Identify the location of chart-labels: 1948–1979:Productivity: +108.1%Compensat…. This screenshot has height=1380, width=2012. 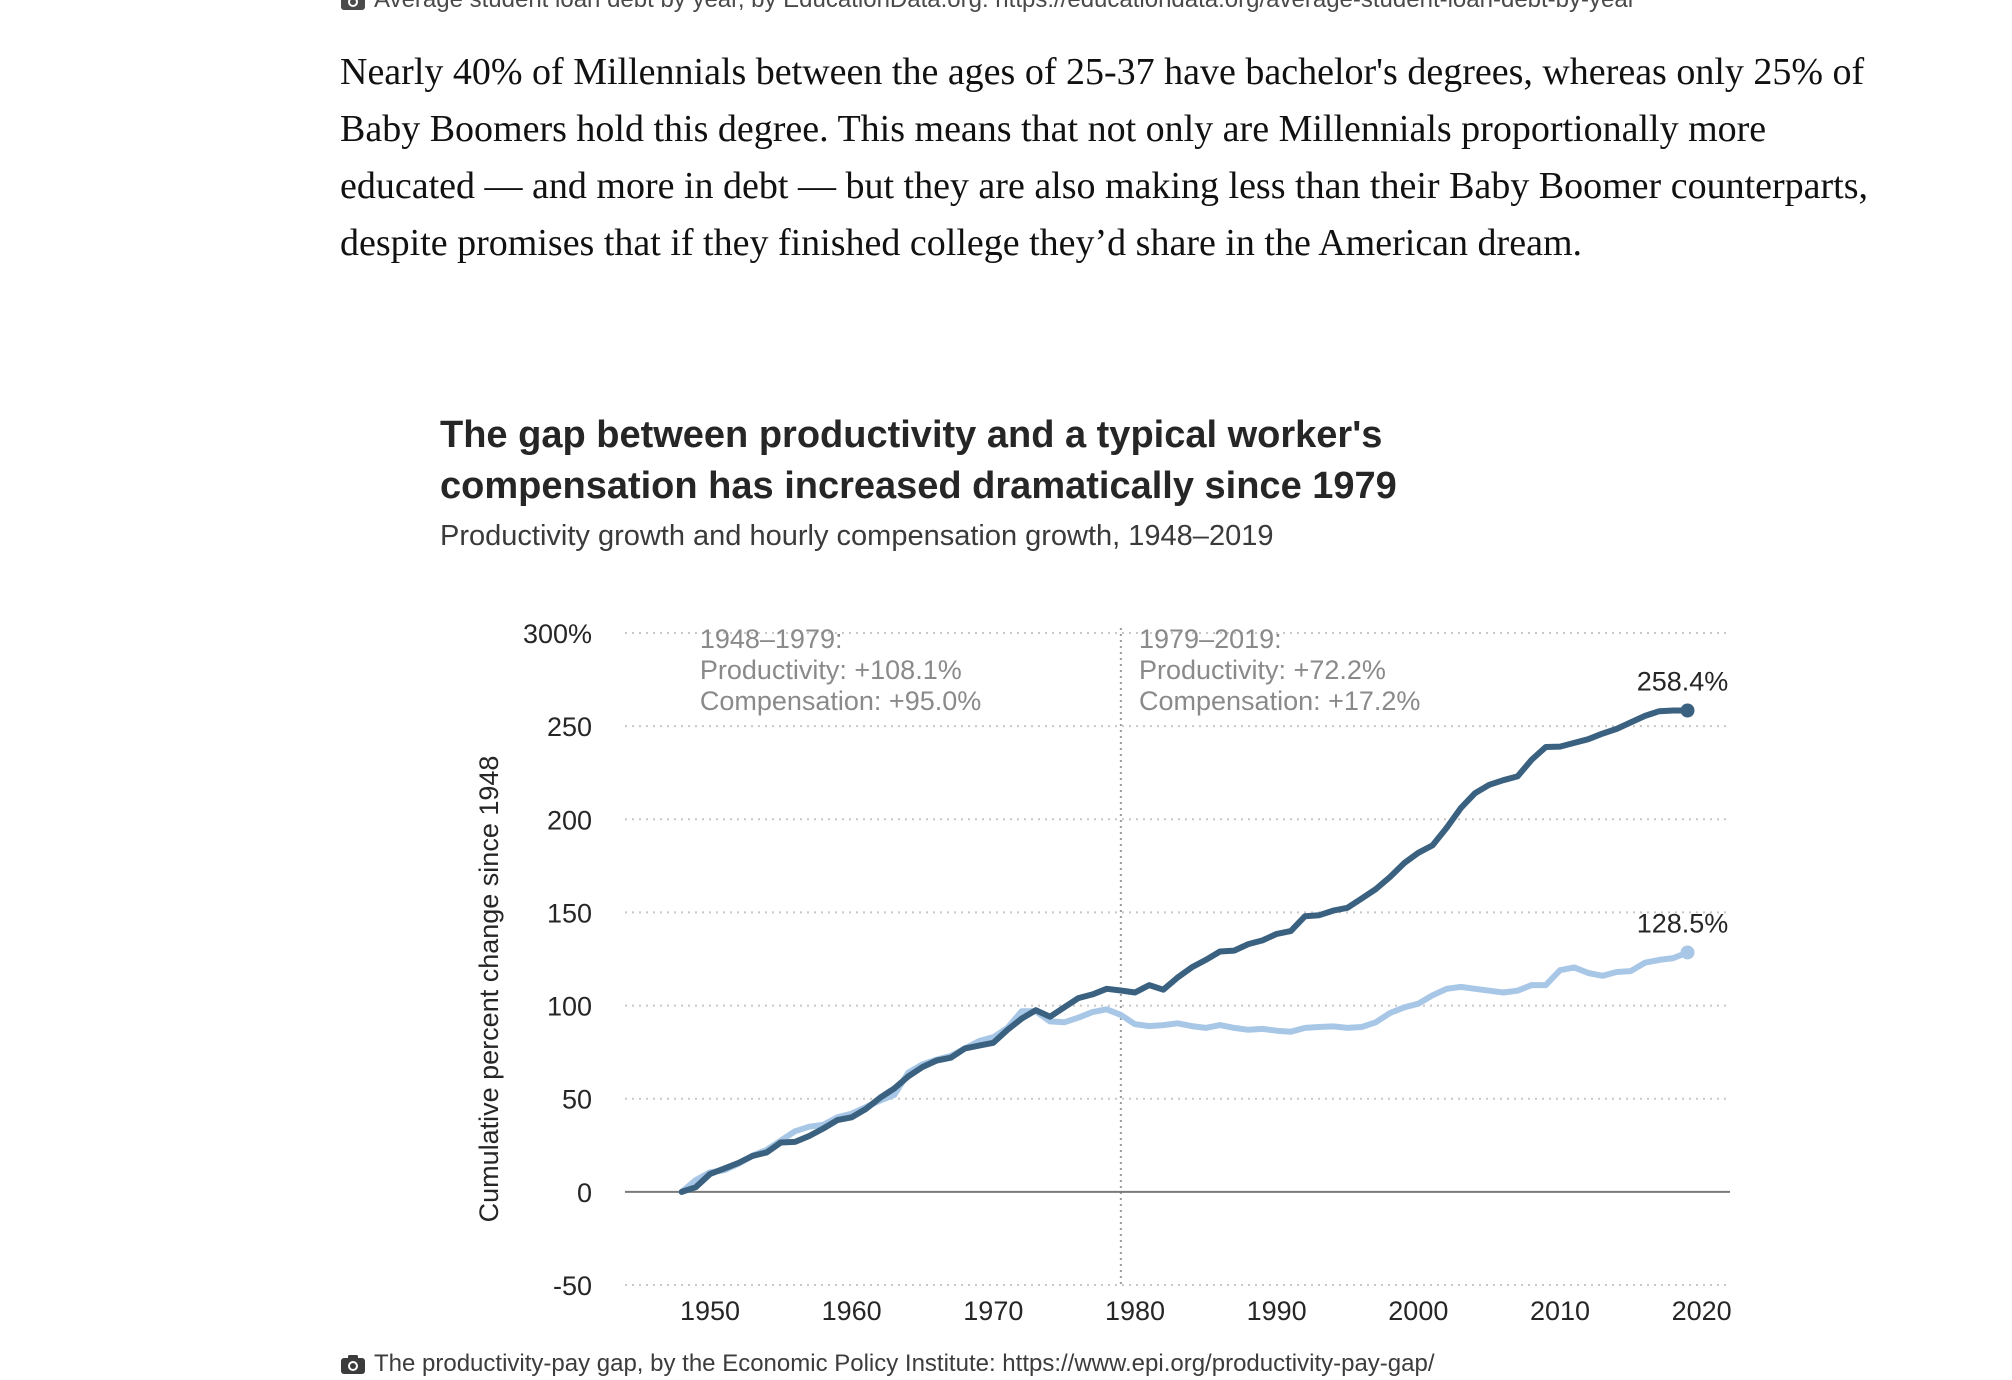
(1214, 781).